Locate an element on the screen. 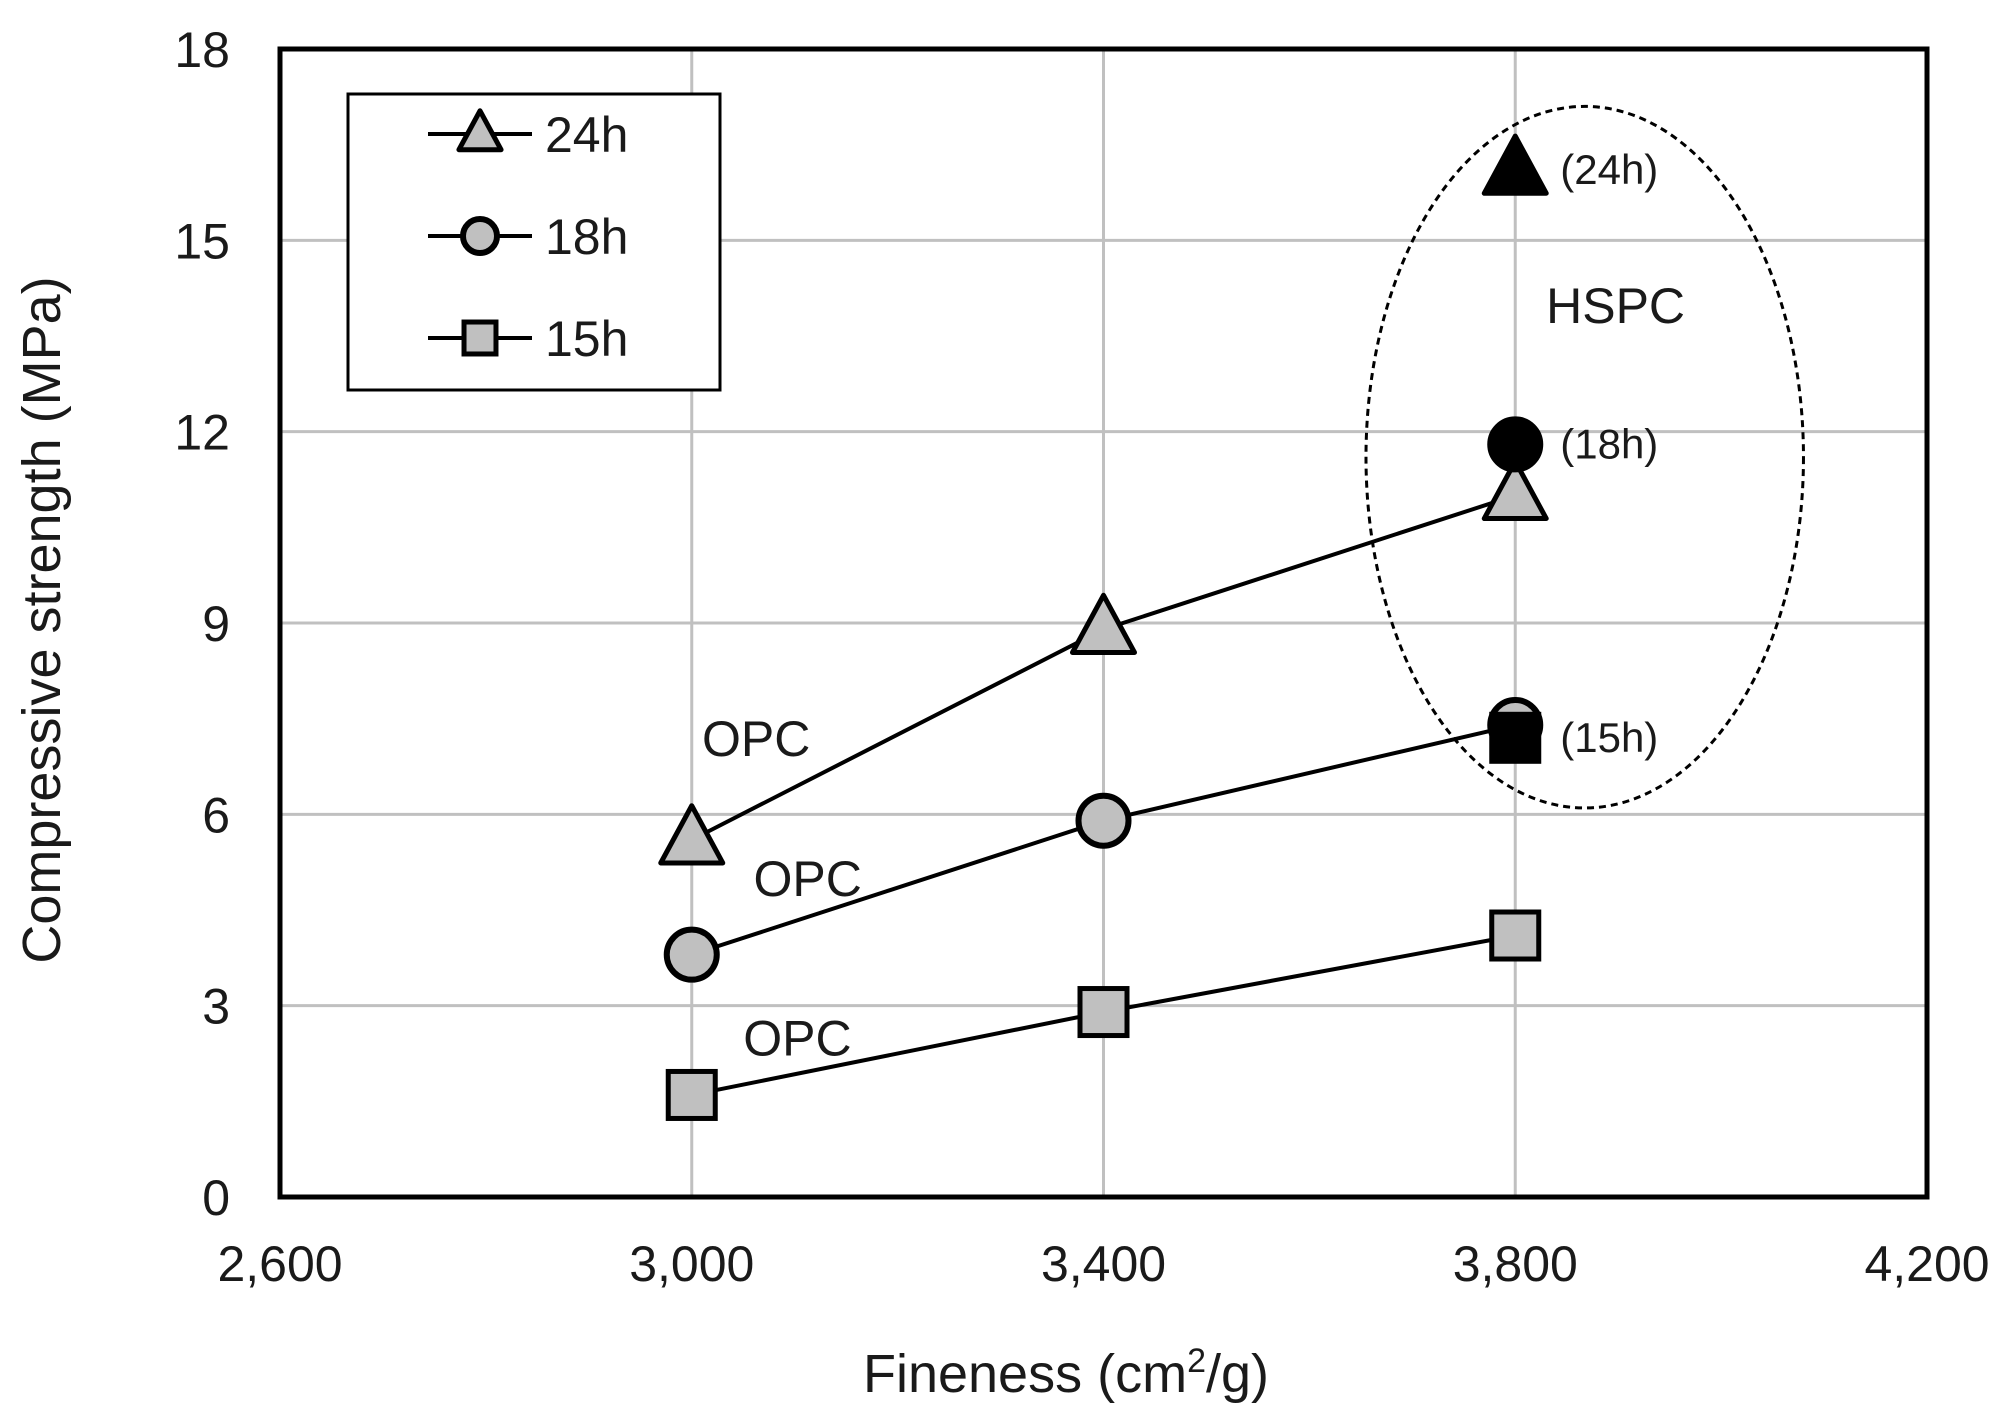  hspc-points: (24h) (18h) (15h) is located at coordinates (1569, 448).